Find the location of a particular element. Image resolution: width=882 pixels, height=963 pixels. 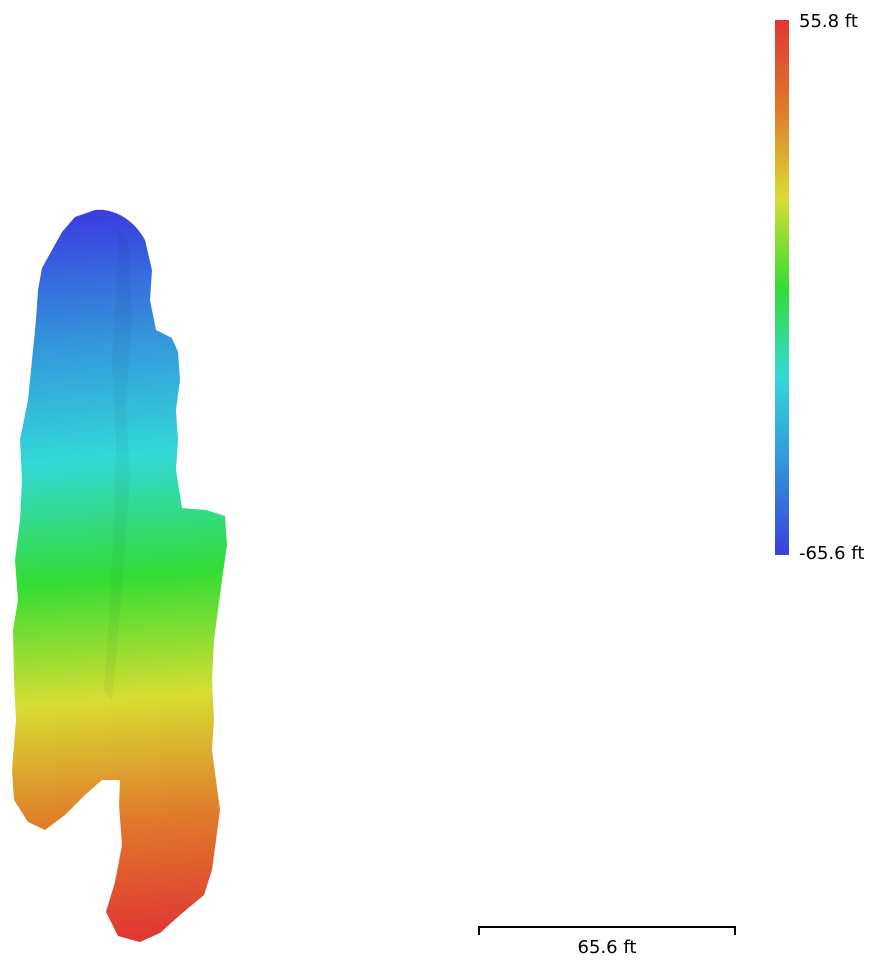

legend-max-label: 55.8 ft is located at coordinates (828, 21).